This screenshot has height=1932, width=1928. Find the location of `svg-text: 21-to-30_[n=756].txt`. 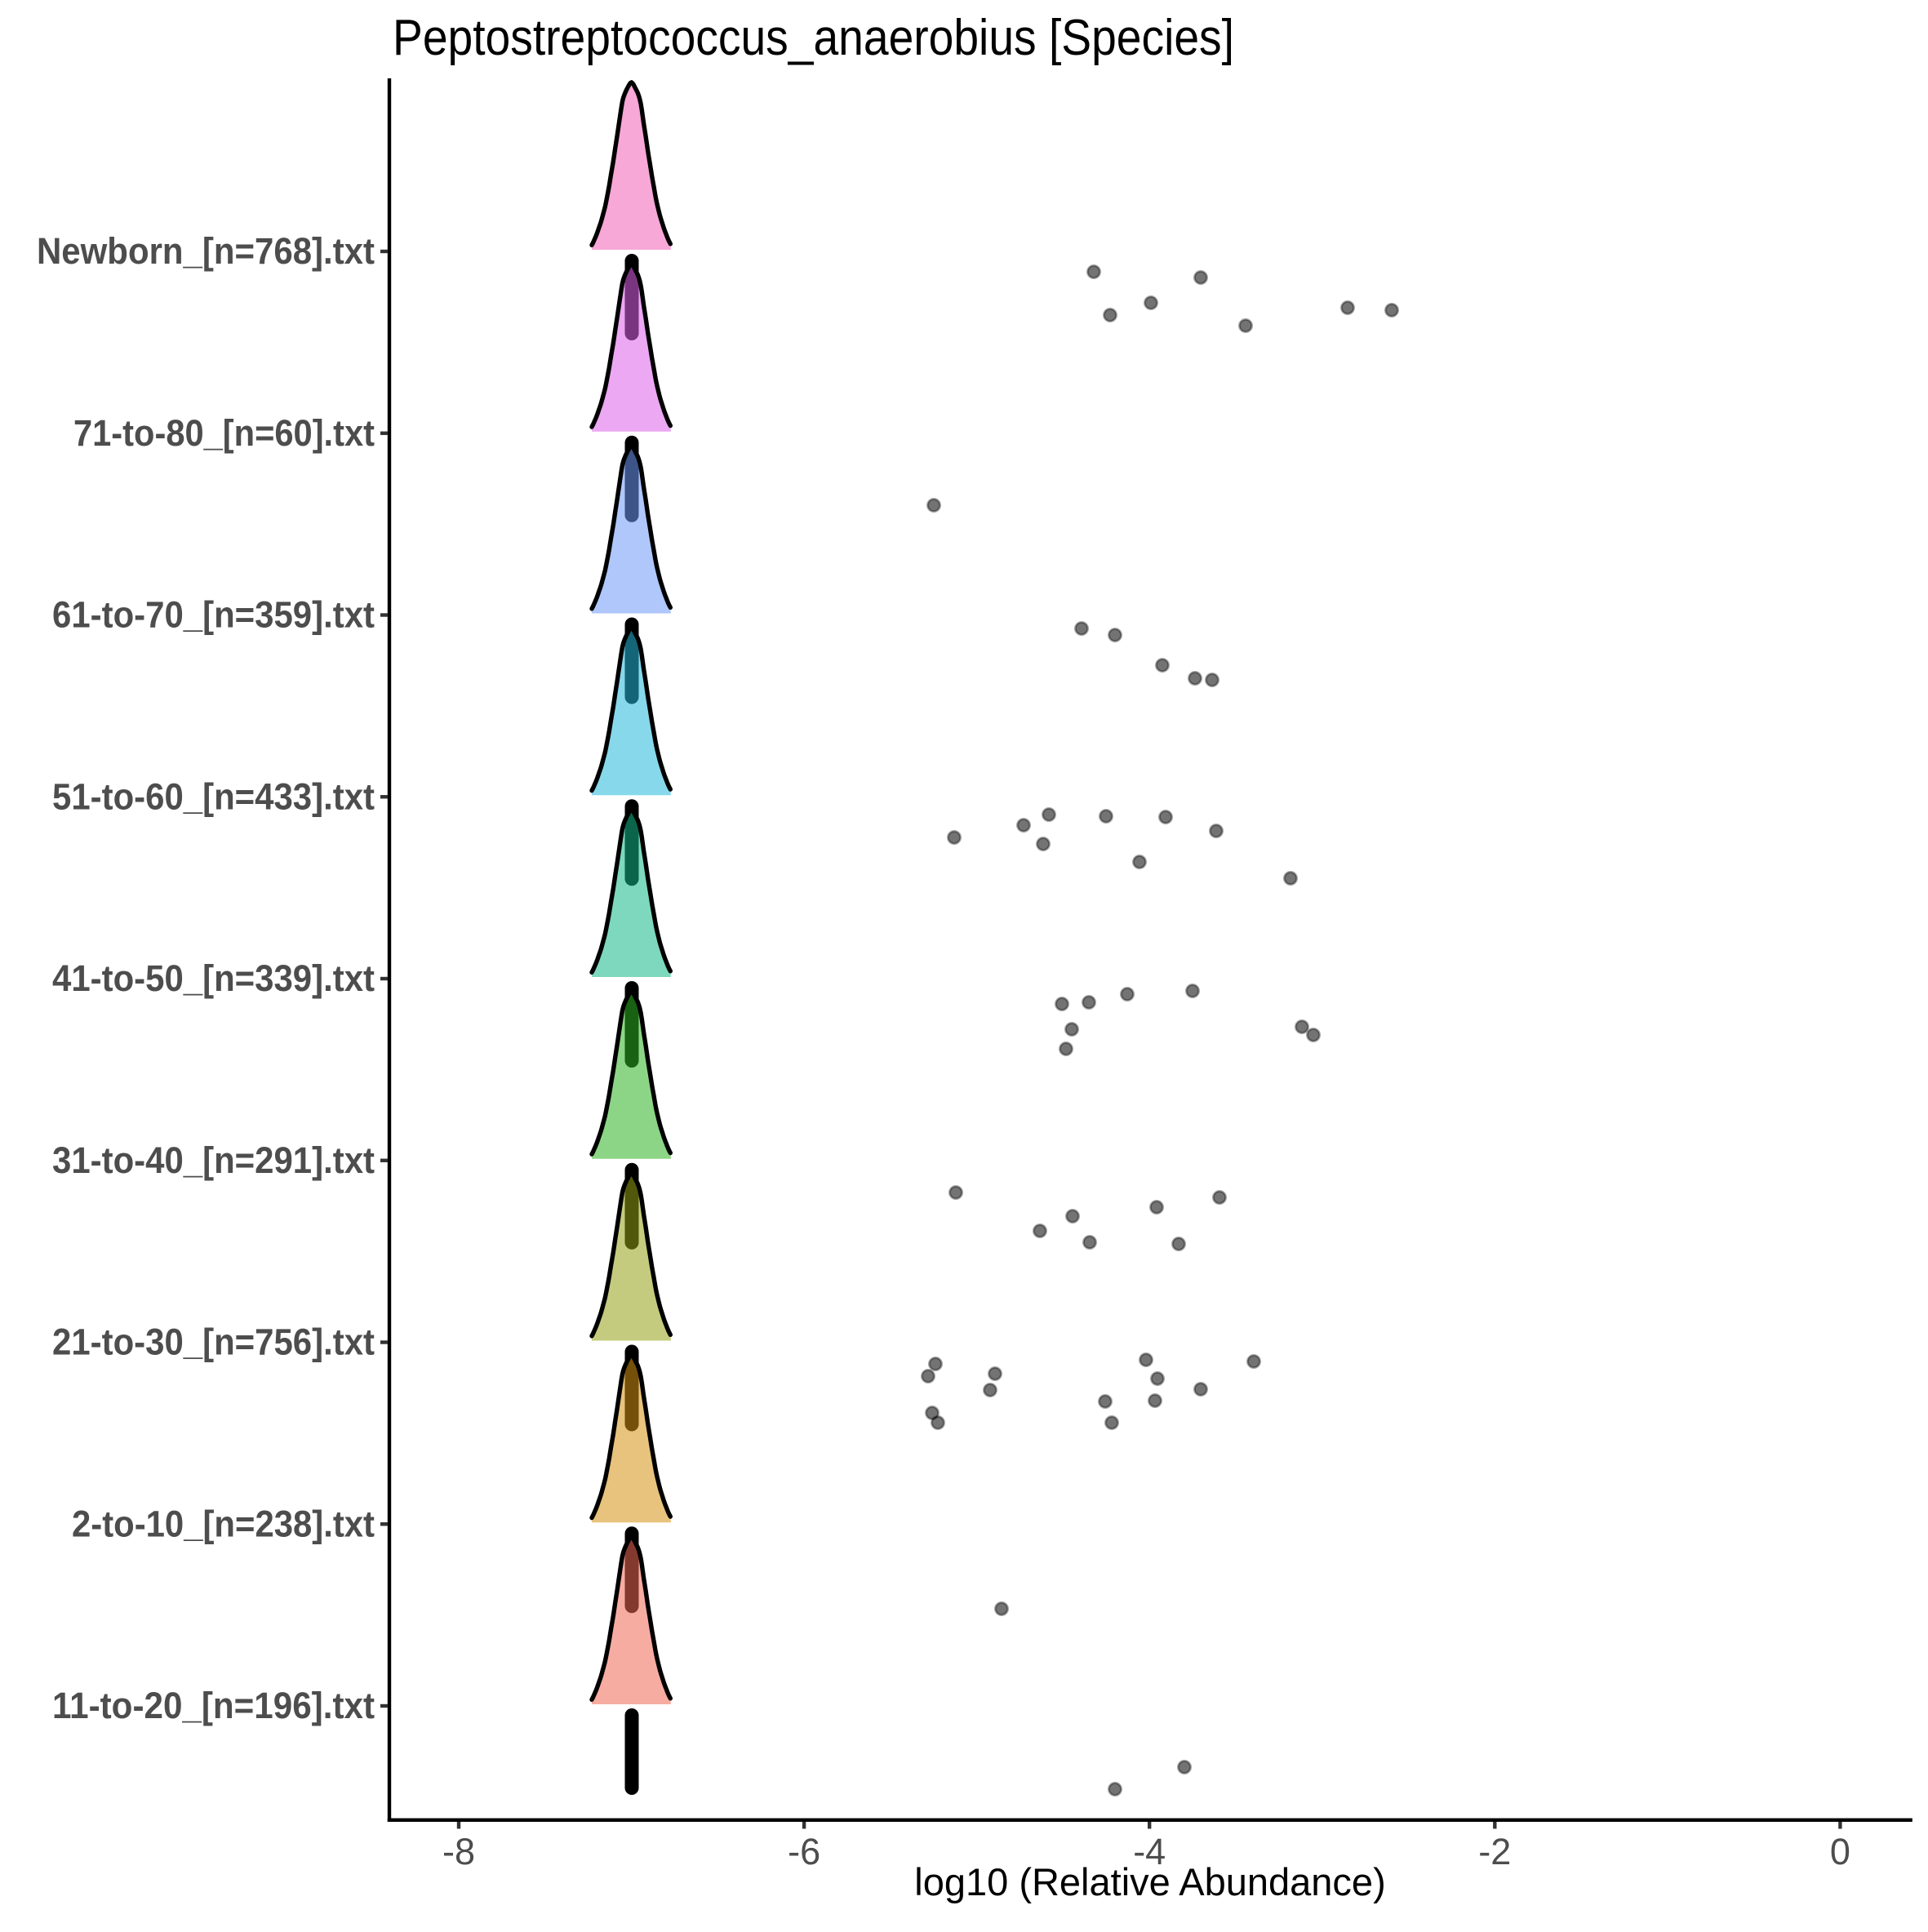

svg-text: 21-to-30_[n=756].txt is located at coordinates (213, 1342).